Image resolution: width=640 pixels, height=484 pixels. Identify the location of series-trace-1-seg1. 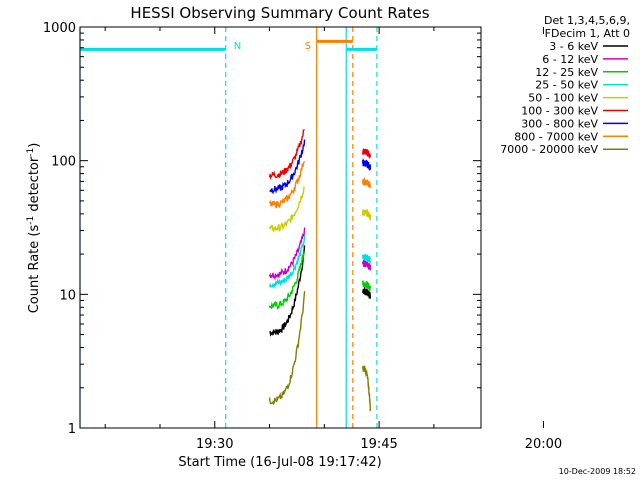
(287, 254).